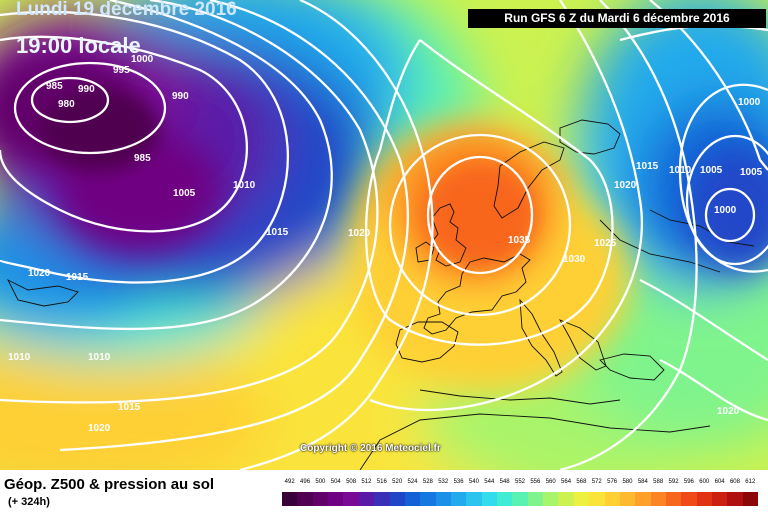  I want to click on color-scale-tick: 600, so click(704, 482).